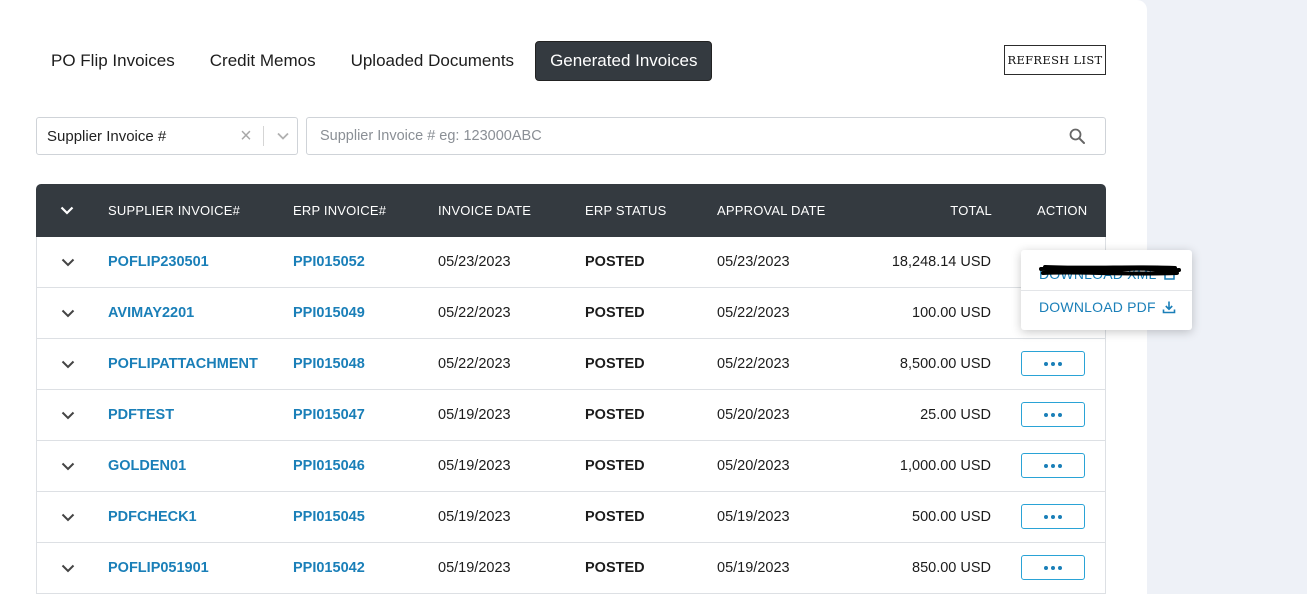 Image resolution: width=1307 pixels, height=594 pixels. What do you see at coordinates (329, 262) in the screenshot?
I see `erp-invoice-link: PPI015052` at bounding box center [329, 262].